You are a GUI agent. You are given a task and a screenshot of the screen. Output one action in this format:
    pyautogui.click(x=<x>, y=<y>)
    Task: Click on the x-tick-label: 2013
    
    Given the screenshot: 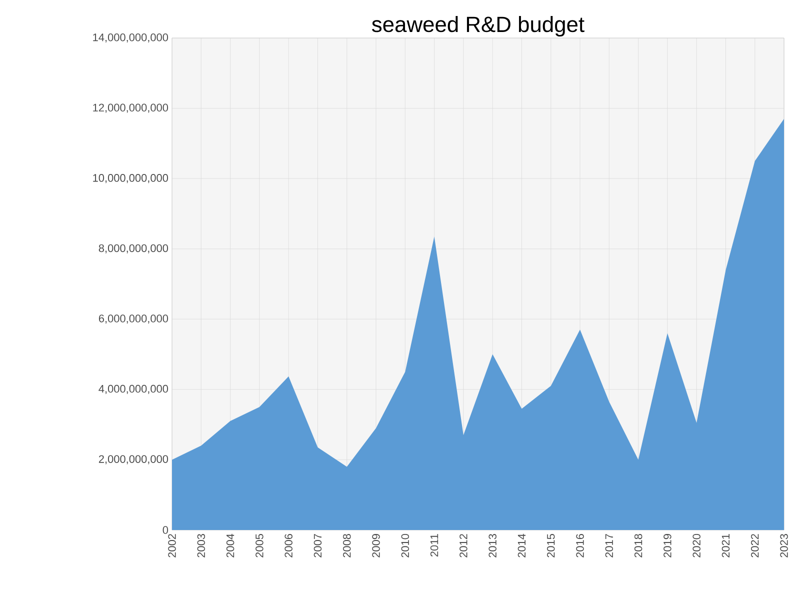 What is the action you would take?
    pyautogui.click(x=492, y=546)
    